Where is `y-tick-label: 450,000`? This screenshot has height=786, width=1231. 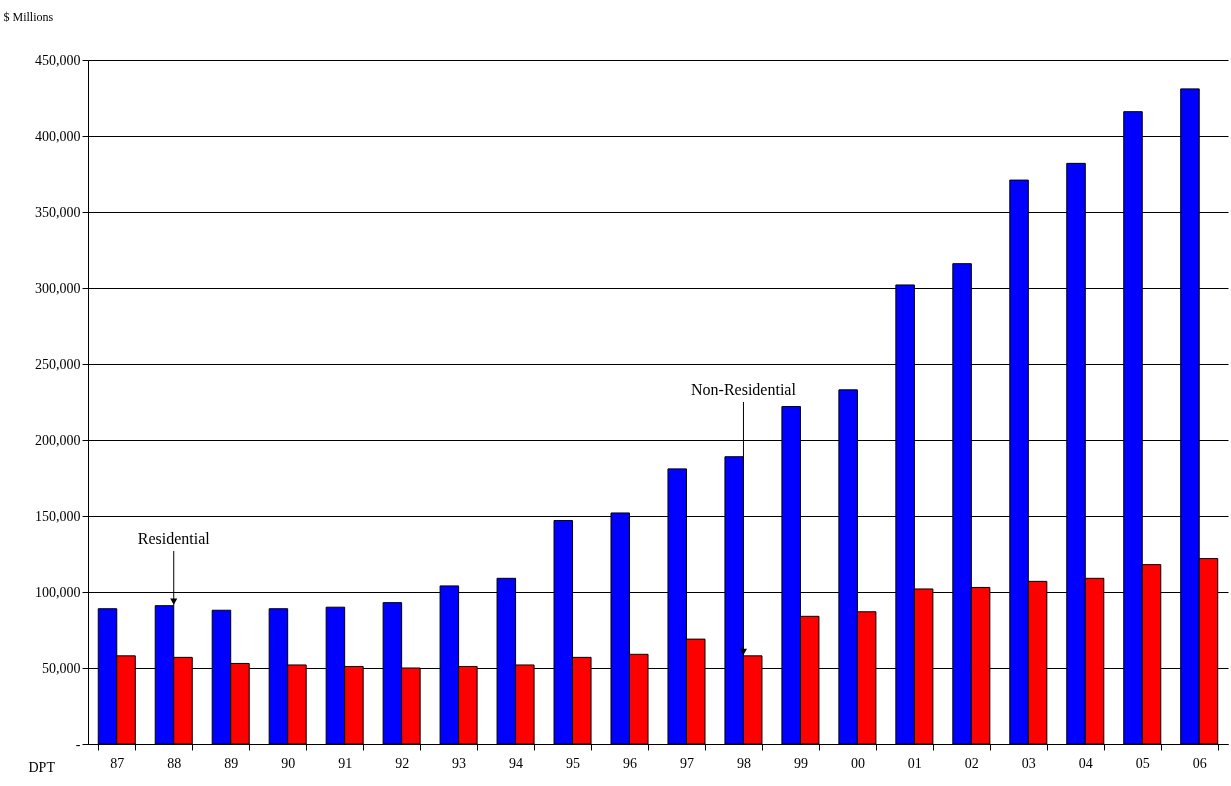 y-tick-label: 450,000 is located at coordinates (58, 60).